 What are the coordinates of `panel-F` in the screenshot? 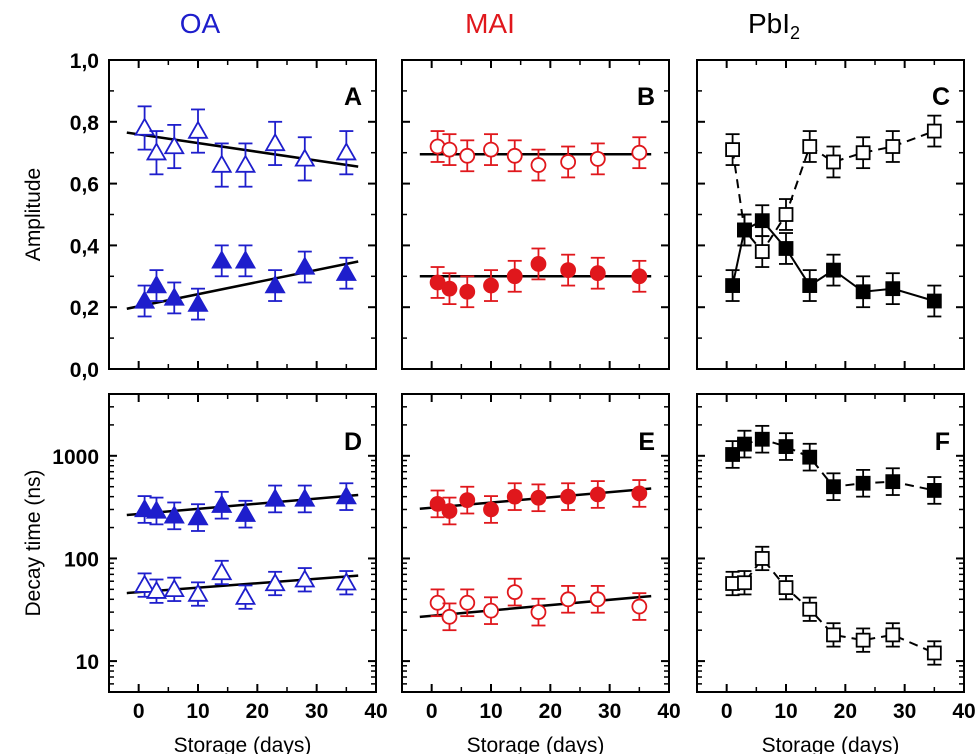 It's located at (830, 543).